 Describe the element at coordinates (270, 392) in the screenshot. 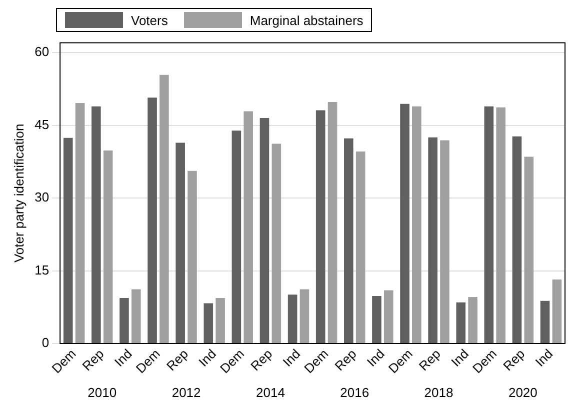

I see `text: 2014` at that location.